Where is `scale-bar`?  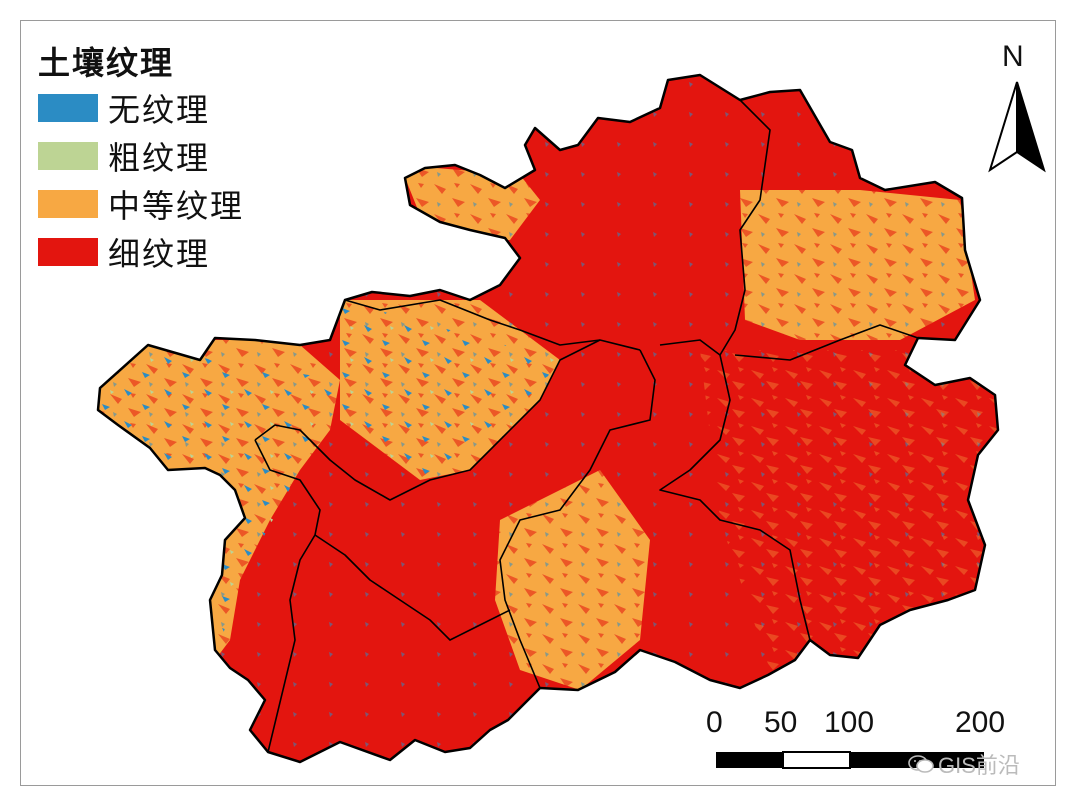
scale-bar is located at coordinates (850, 760).